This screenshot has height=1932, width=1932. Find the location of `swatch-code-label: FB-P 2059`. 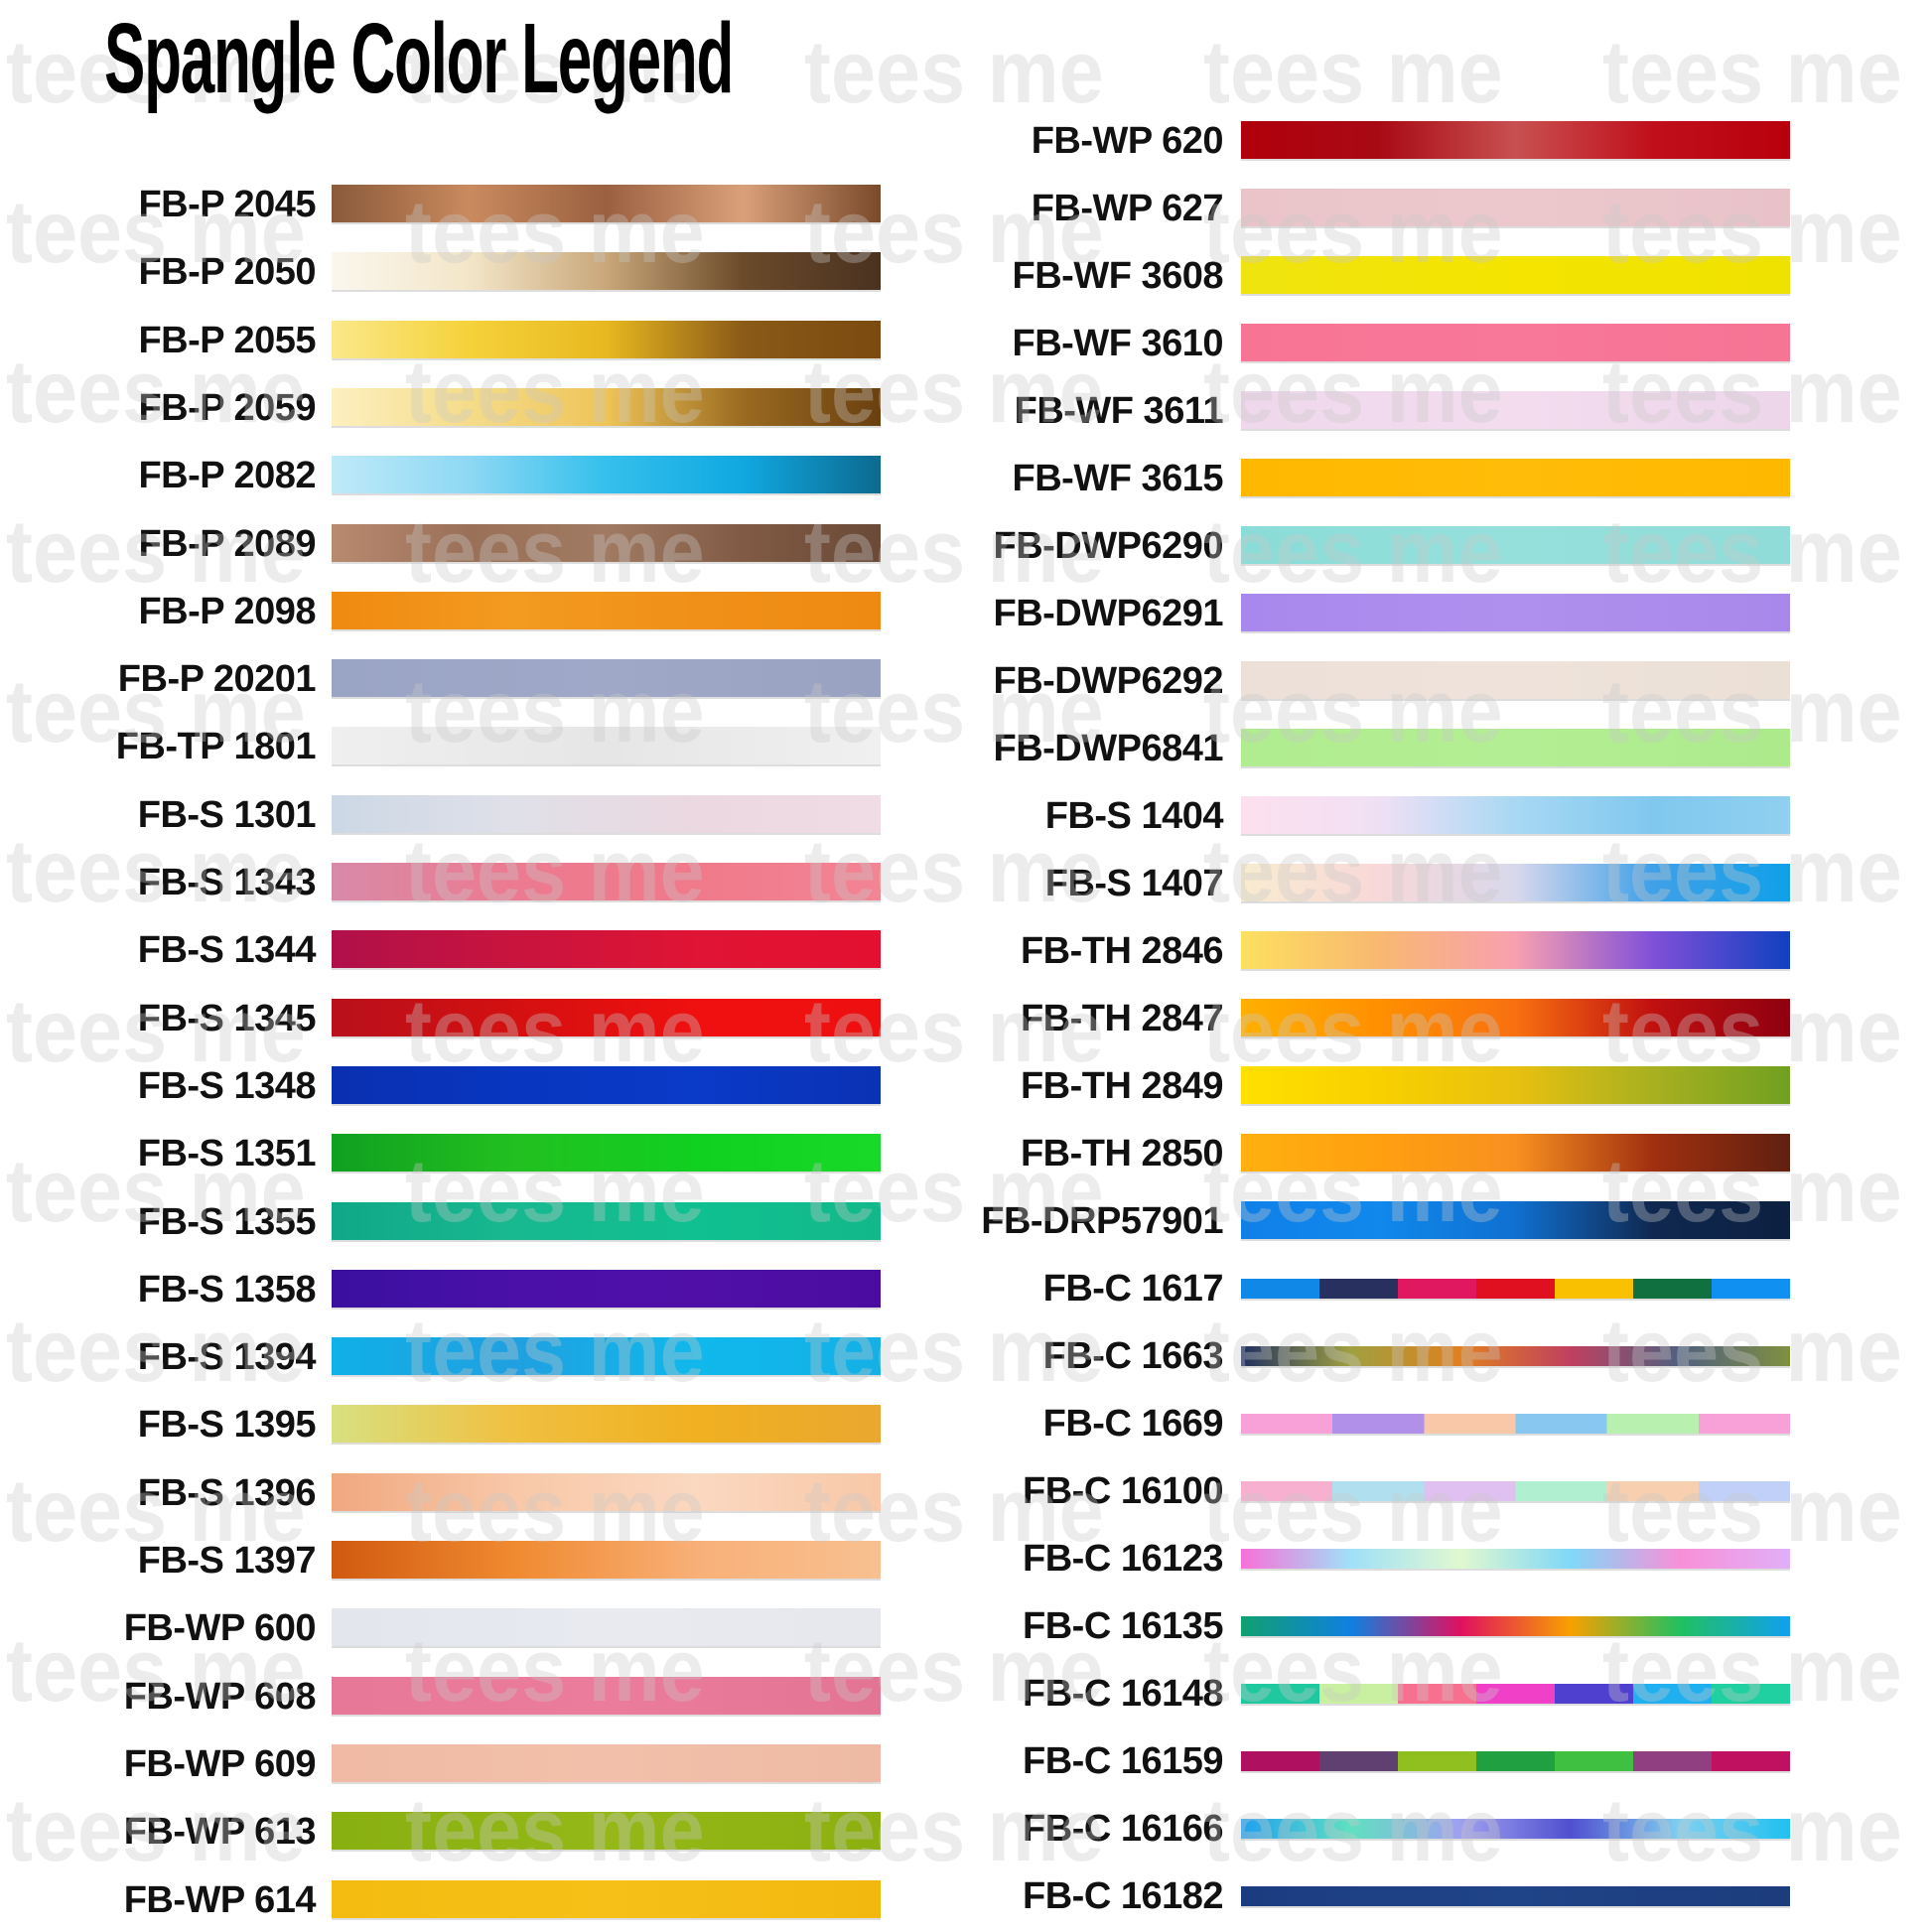

swatch-code-label: FB-P 2059 is located at coordinates (227, 407).